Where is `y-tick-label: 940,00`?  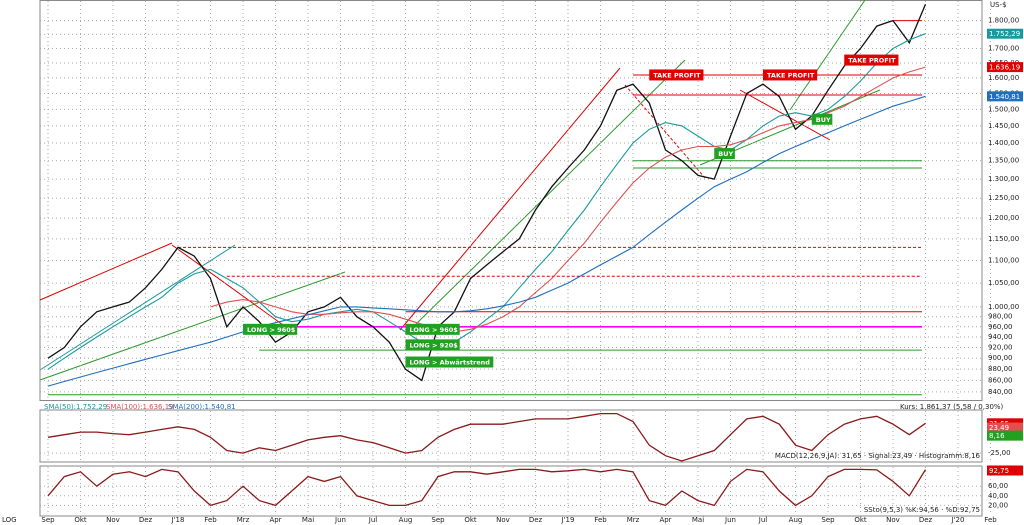 y-tick-label: 940,00 is located at coordinates (1000, 337).